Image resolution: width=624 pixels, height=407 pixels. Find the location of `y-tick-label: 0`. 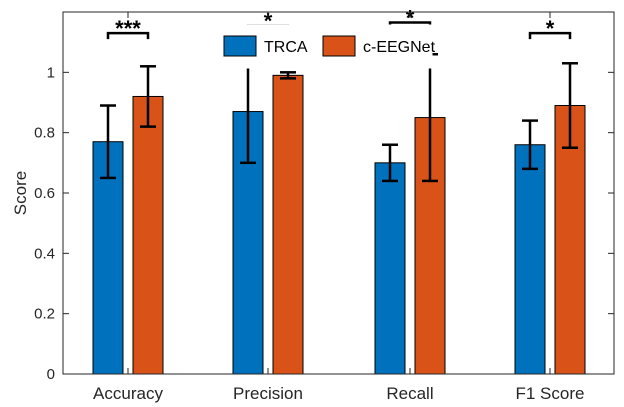

y-tick-label: 0 is located at coordinates (51, 374).